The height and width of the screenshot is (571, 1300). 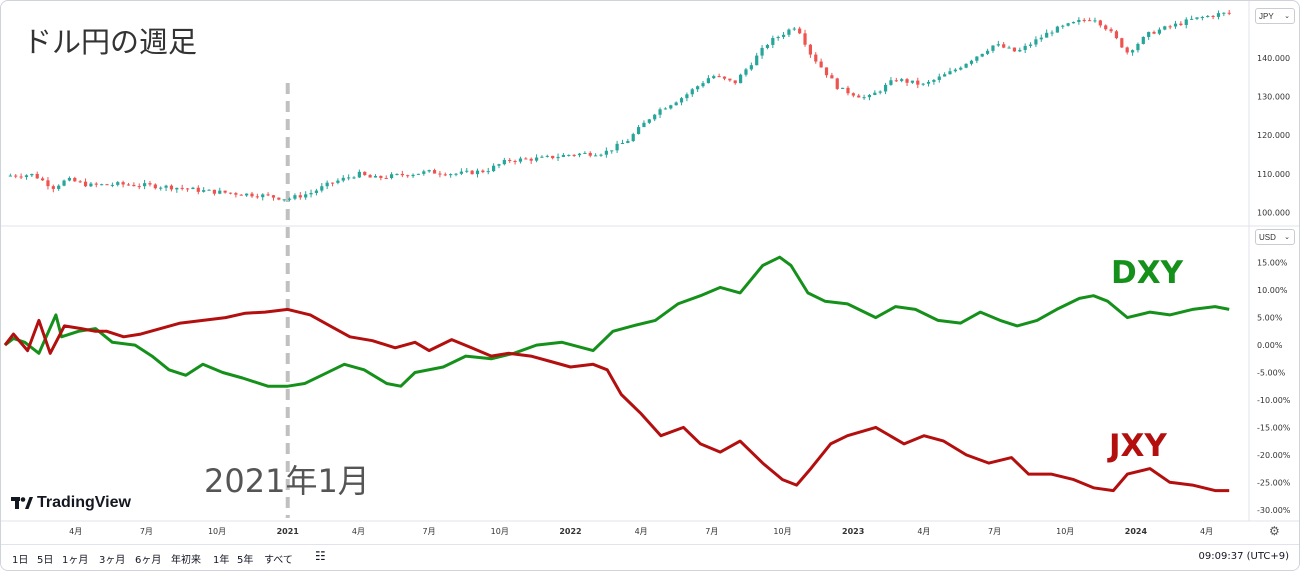 What do you see at coordinates (1274, 455) in the screenshot?
I see `bottom-percent-tick-label: -20.00%` at bounding box center [1274, 455].